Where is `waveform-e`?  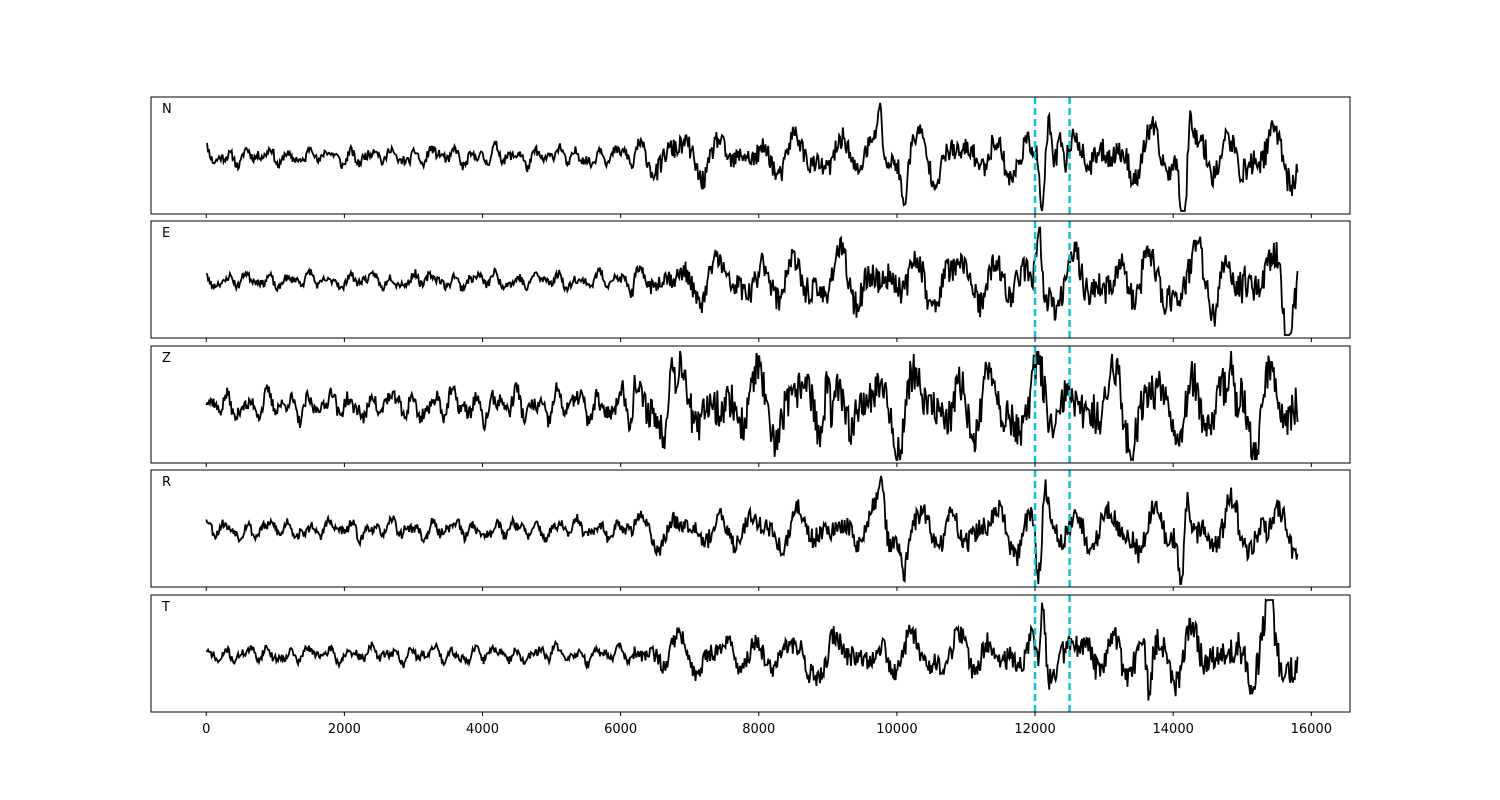 waveform-e is located at coordinates (752, 281).